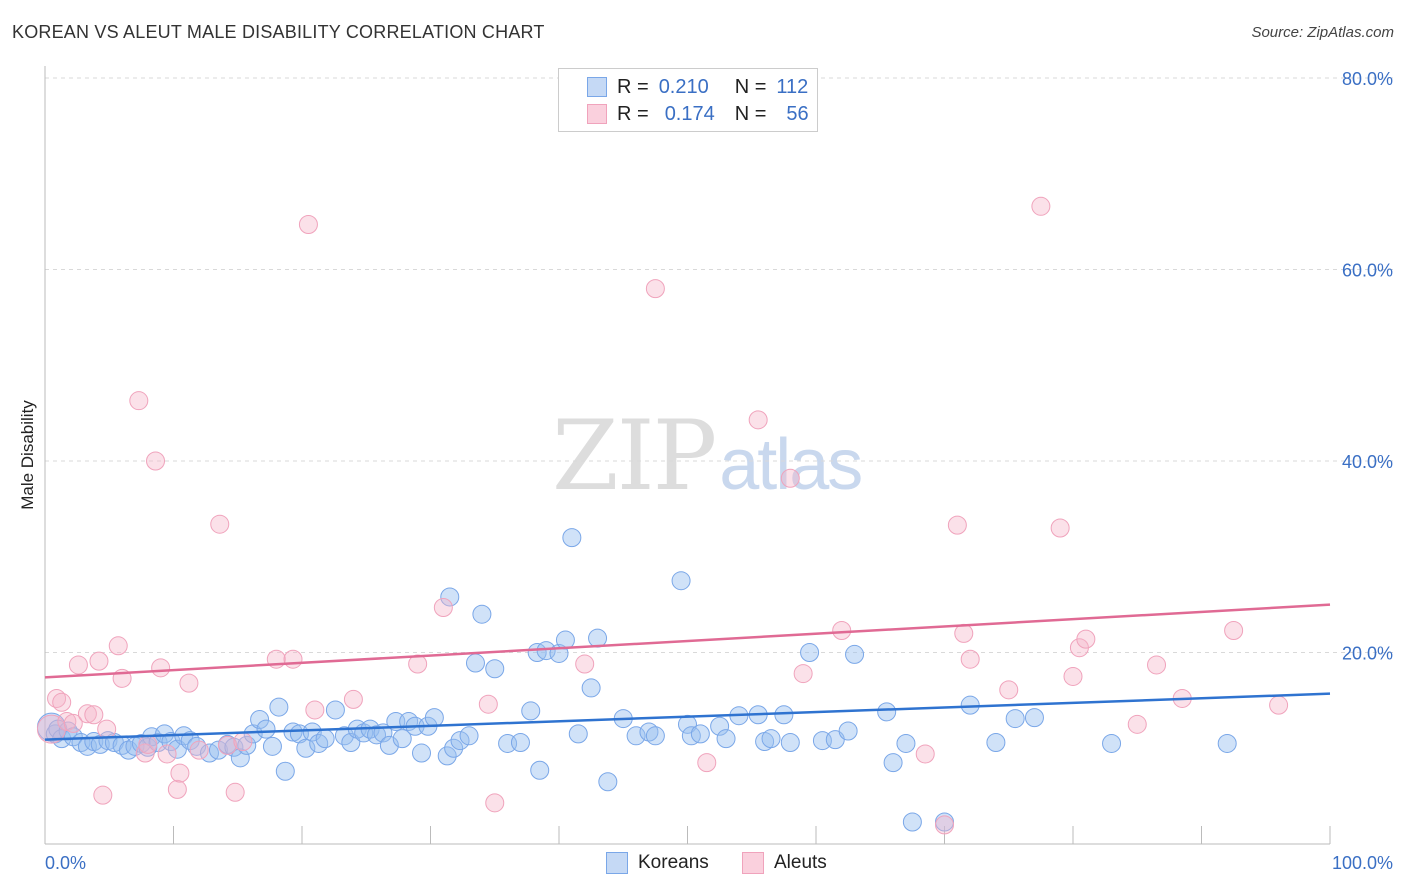  I want to click on watermark-zip: ZIP, so click(634, 456).